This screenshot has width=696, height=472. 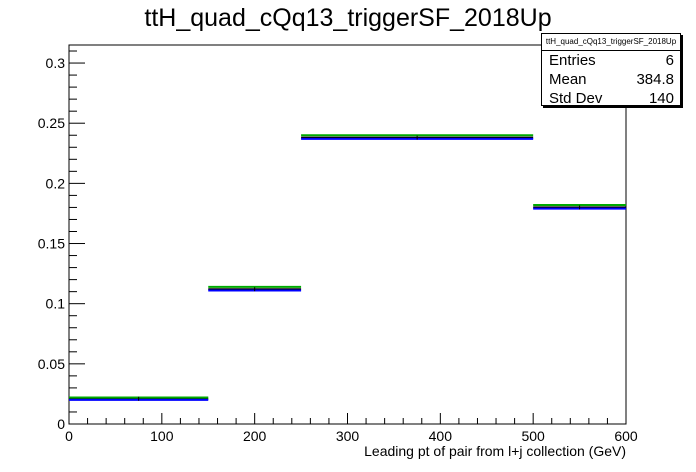 What do you see at coordinates (56, 183) in the screenshot?
I see `y-tick-label: 0.2` at bounding box center [56, 183].